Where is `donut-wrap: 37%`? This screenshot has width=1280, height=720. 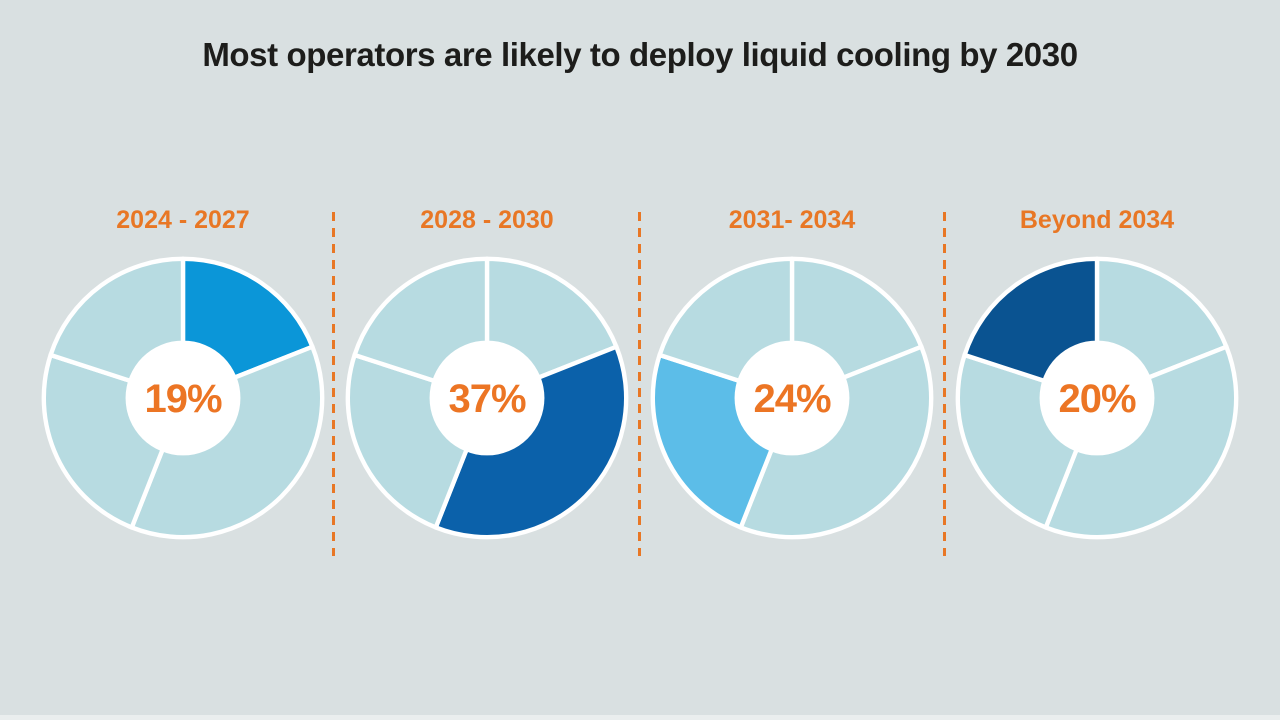
donut-wrap: 37% is located at coordinates (487, 398).